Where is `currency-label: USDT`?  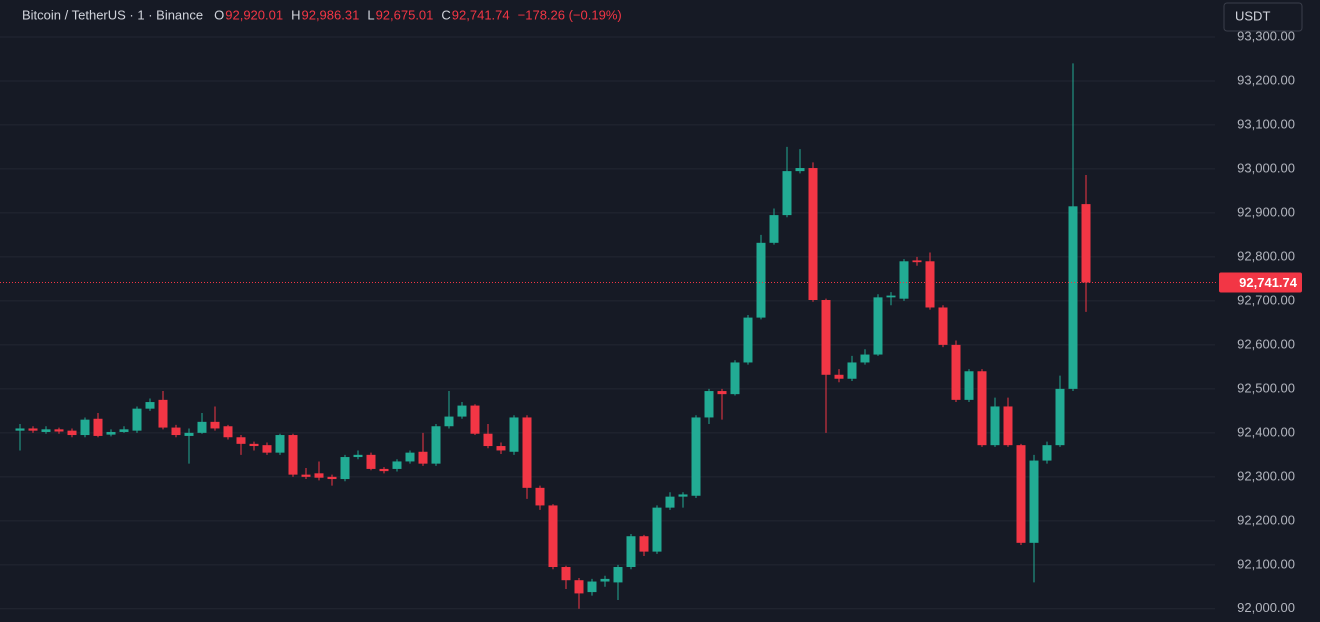
currency-label: USDT is located at coordinates (1252, 15).